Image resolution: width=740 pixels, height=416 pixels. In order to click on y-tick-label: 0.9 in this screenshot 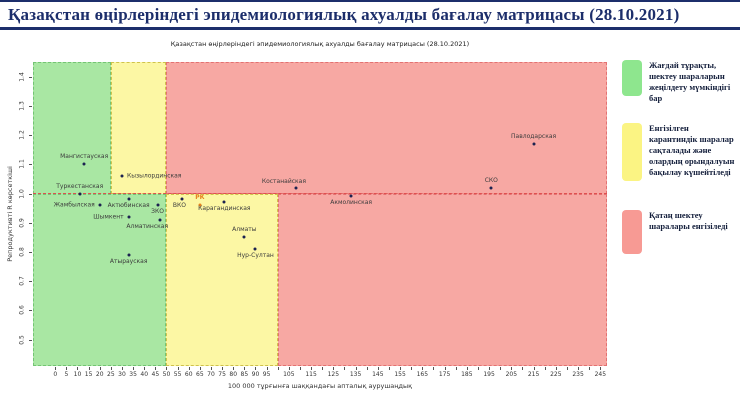, I will do `click(22, 222)`.